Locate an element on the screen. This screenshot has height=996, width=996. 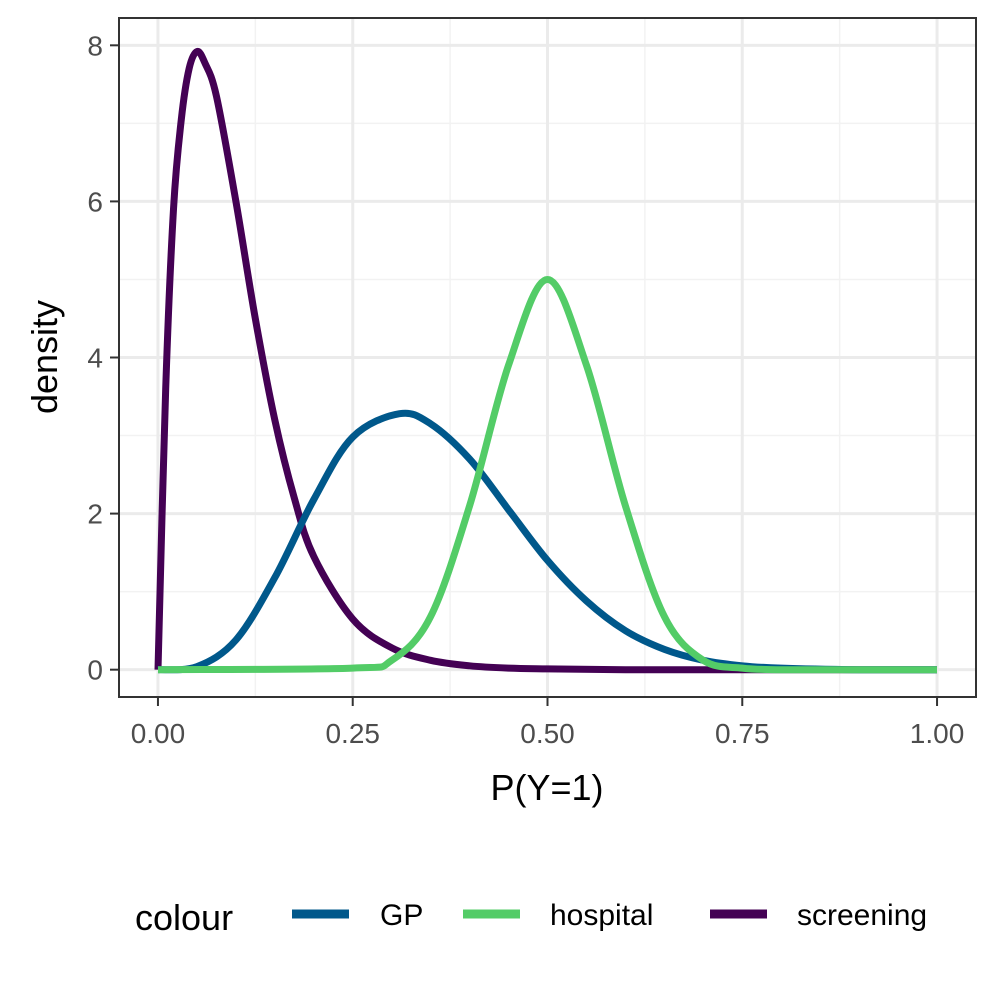
x-tick-label: 0.75 is located at coordinates (742, 733).